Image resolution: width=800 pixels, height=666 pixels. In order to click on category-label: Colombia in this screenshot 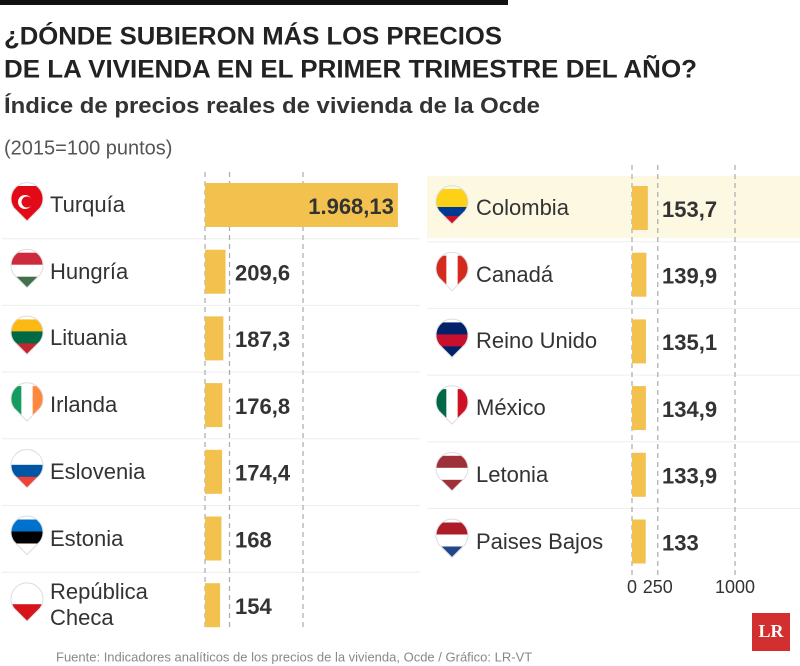, I will do `click(522, 207)`.